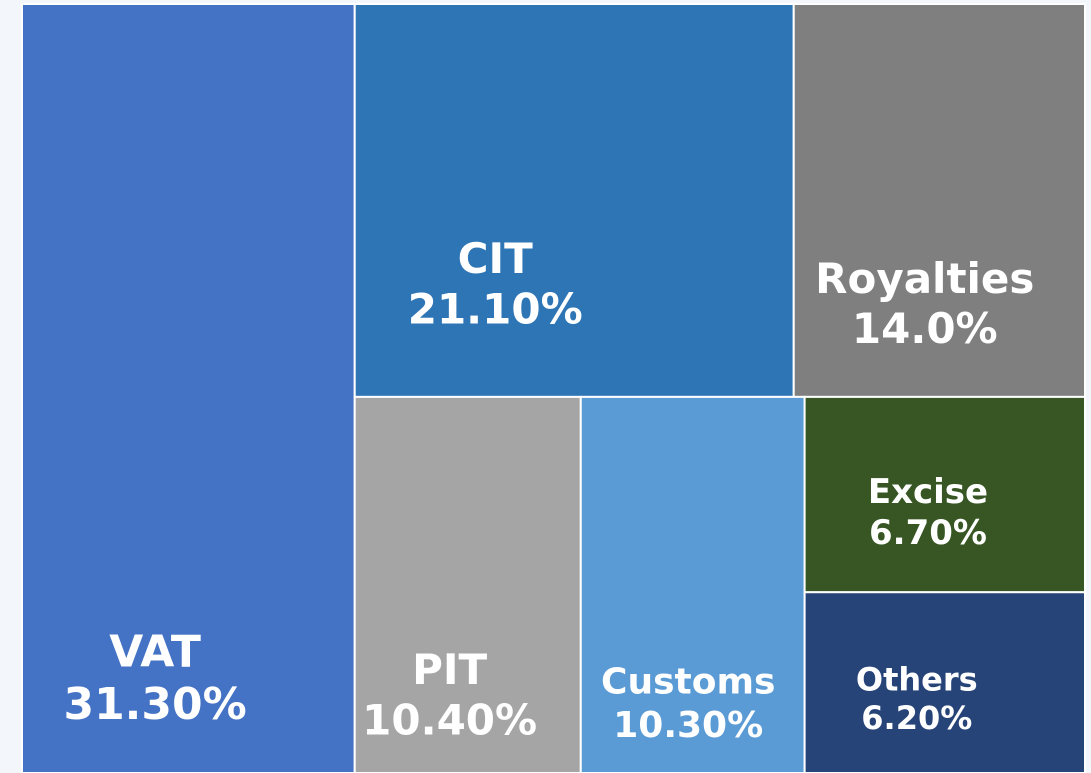  What do you see at coordinates (155, 651) in the screenshot?
I see `tile-label: VAT` at bounding box center [155, 651].